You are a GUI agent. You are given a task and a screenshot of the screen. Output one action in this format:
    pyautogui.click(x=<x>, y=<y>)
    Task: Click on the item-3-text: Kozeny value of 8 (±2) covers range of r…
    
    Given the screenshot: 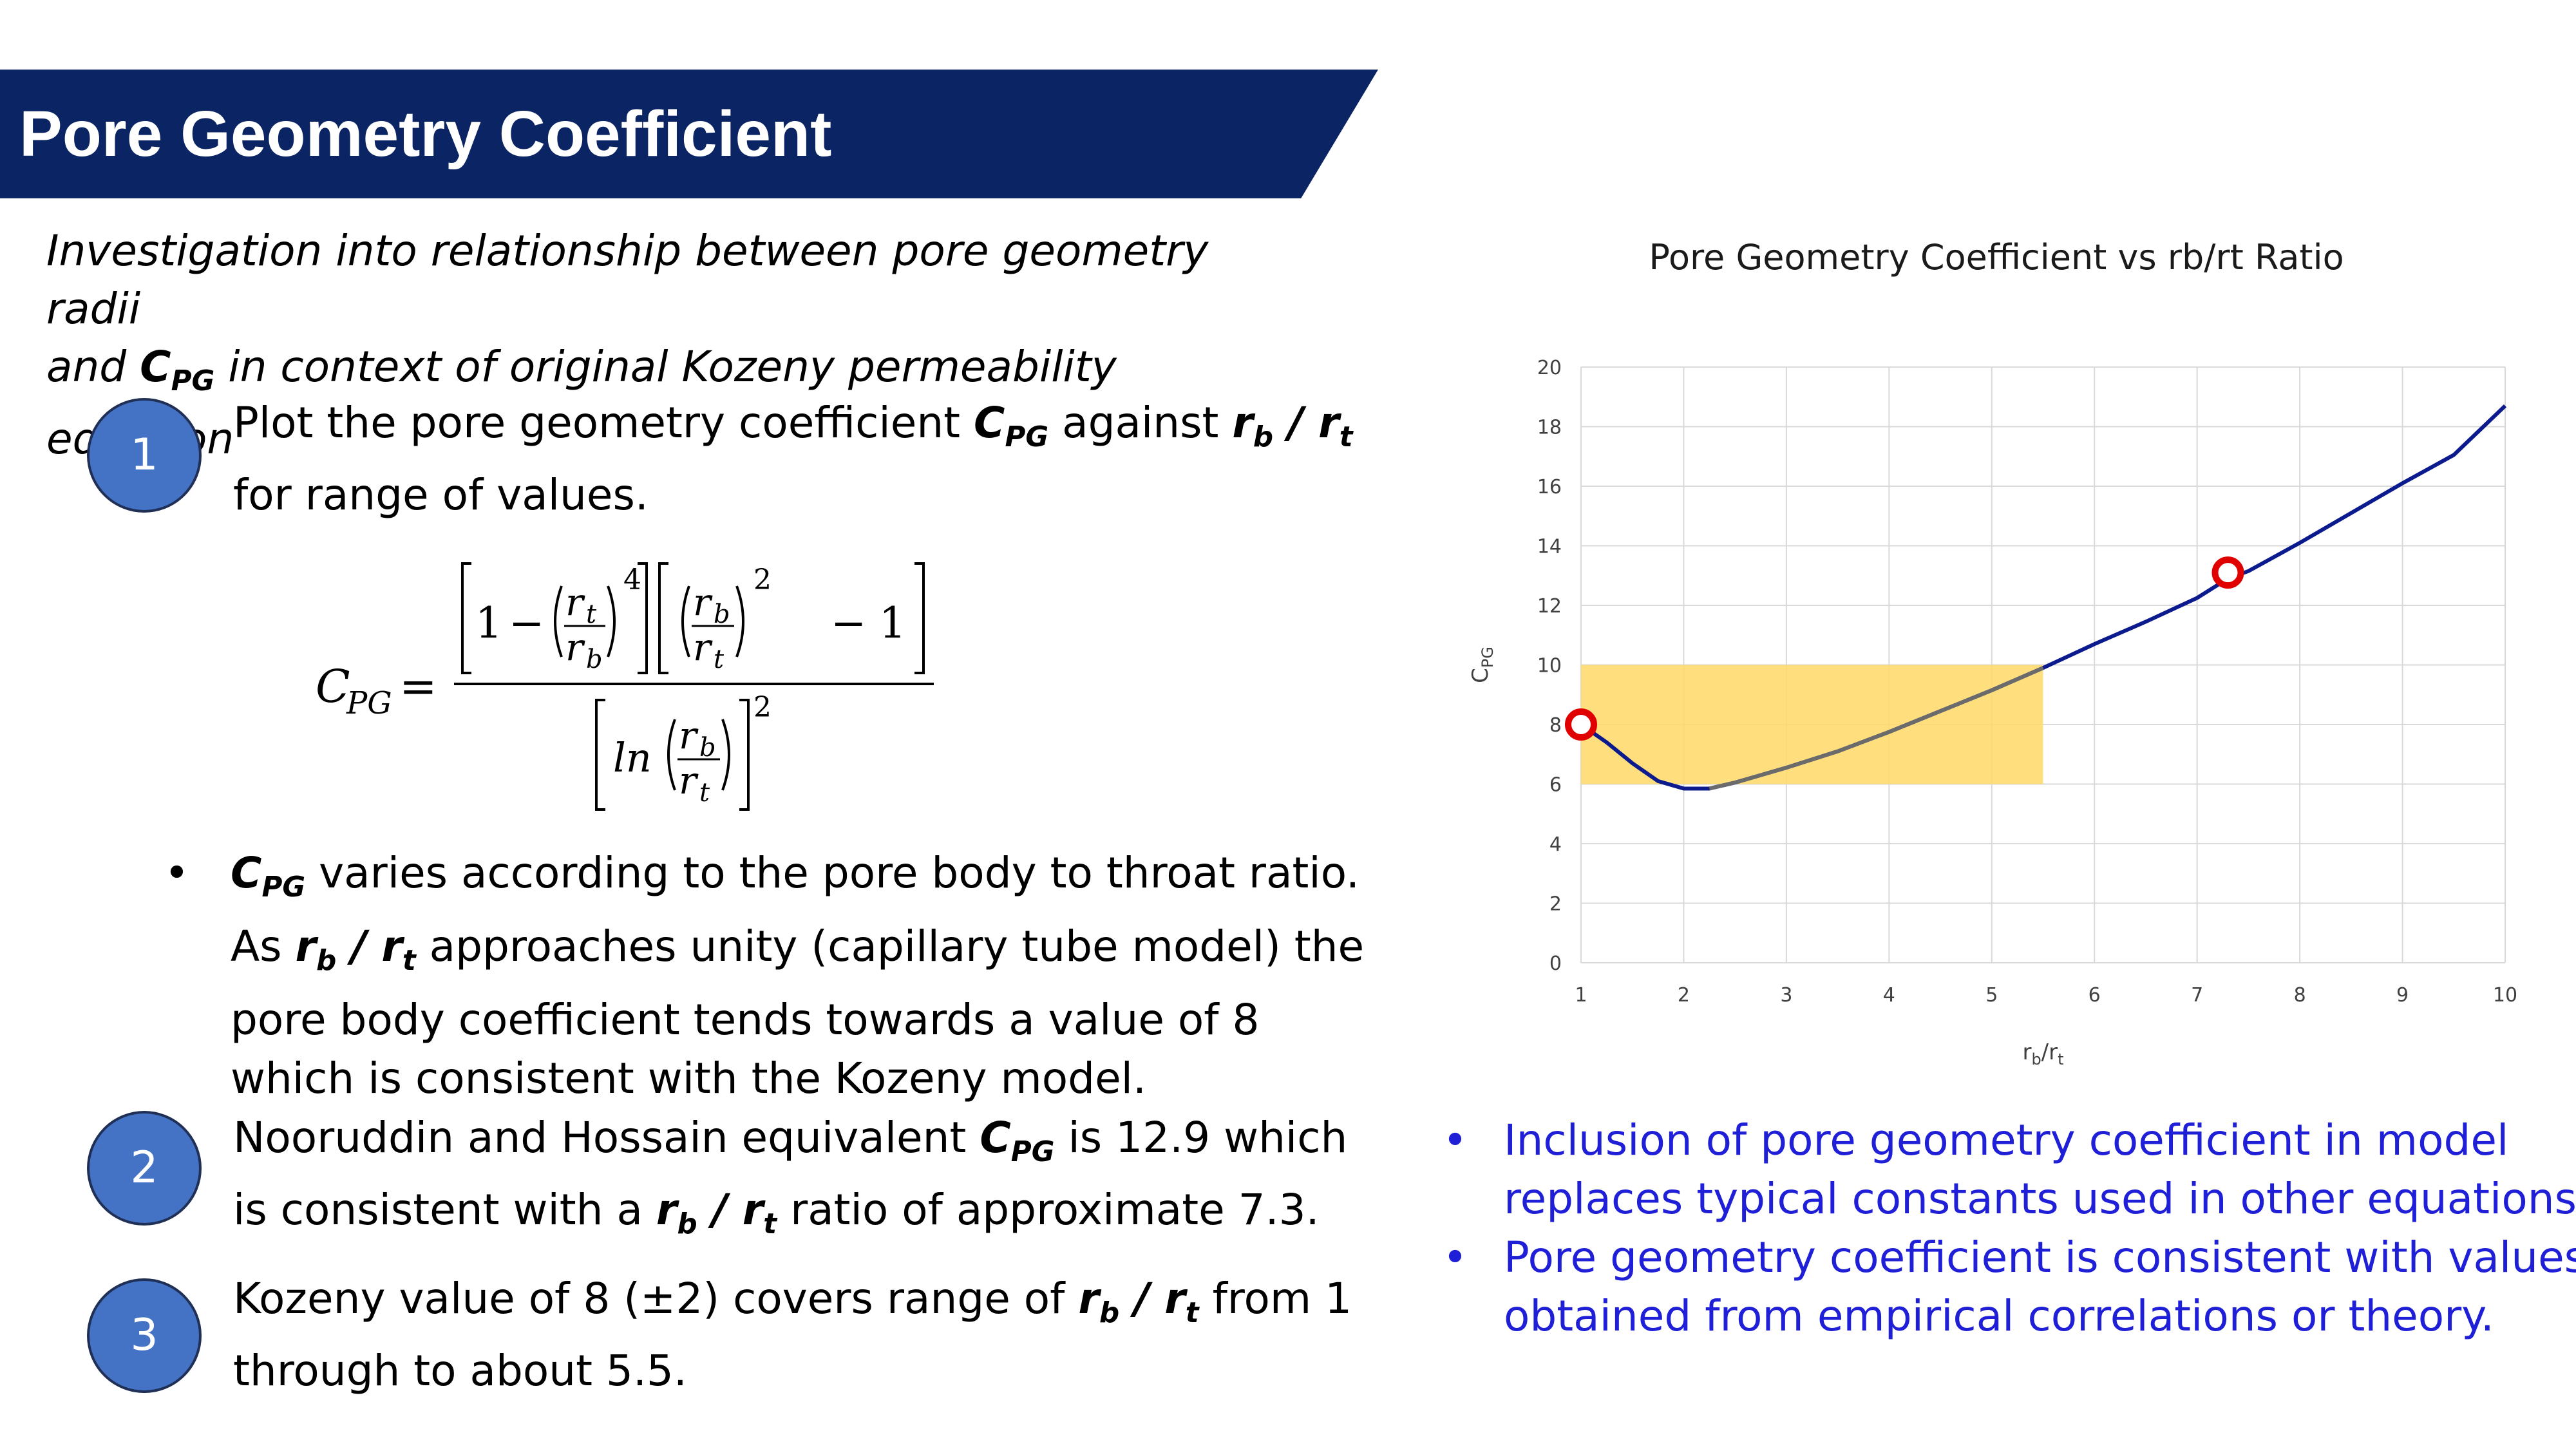 What is the action you would take?
    pyautogui.click(x=792, y=1335)
    